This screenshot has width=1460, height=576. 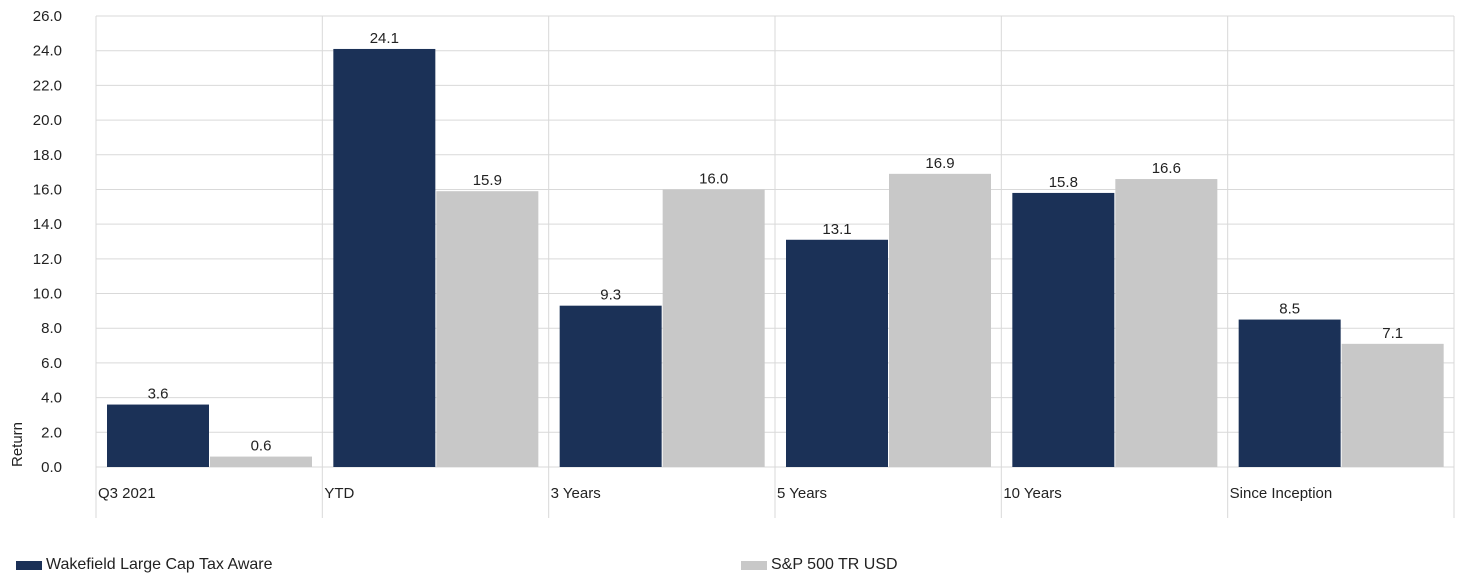 What do you see at coordinates (1032, 493) in the screenshot?
I see `x-tick-label: 10 Years` at bounding box center [1032, 493].